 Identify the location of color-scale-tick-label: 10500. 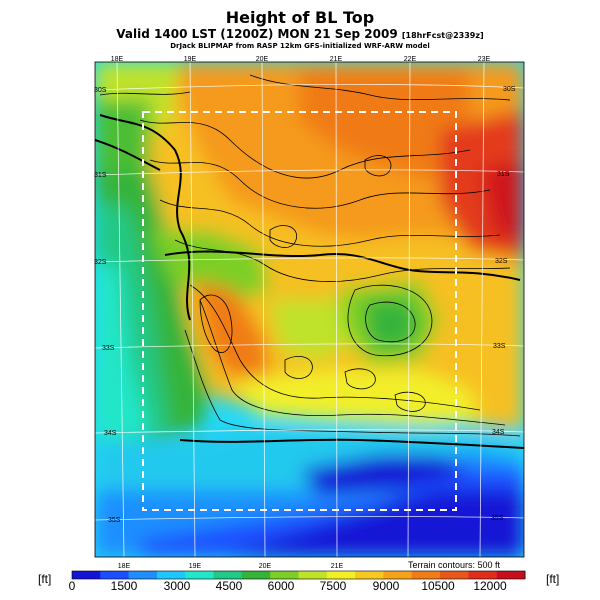
(438, 586).